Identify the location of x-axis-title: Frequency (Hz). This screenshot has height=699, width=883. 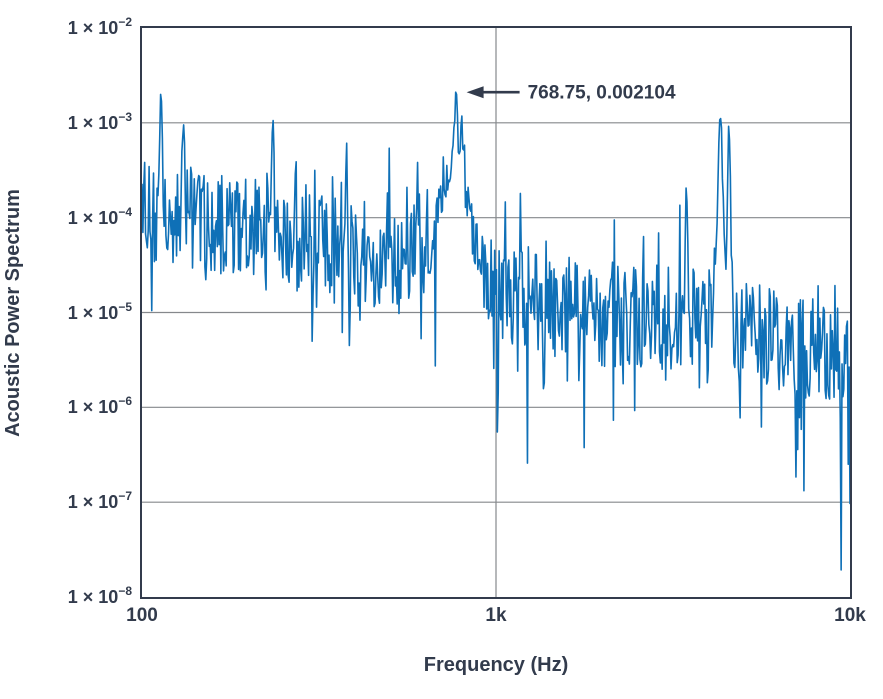
(496, 665).